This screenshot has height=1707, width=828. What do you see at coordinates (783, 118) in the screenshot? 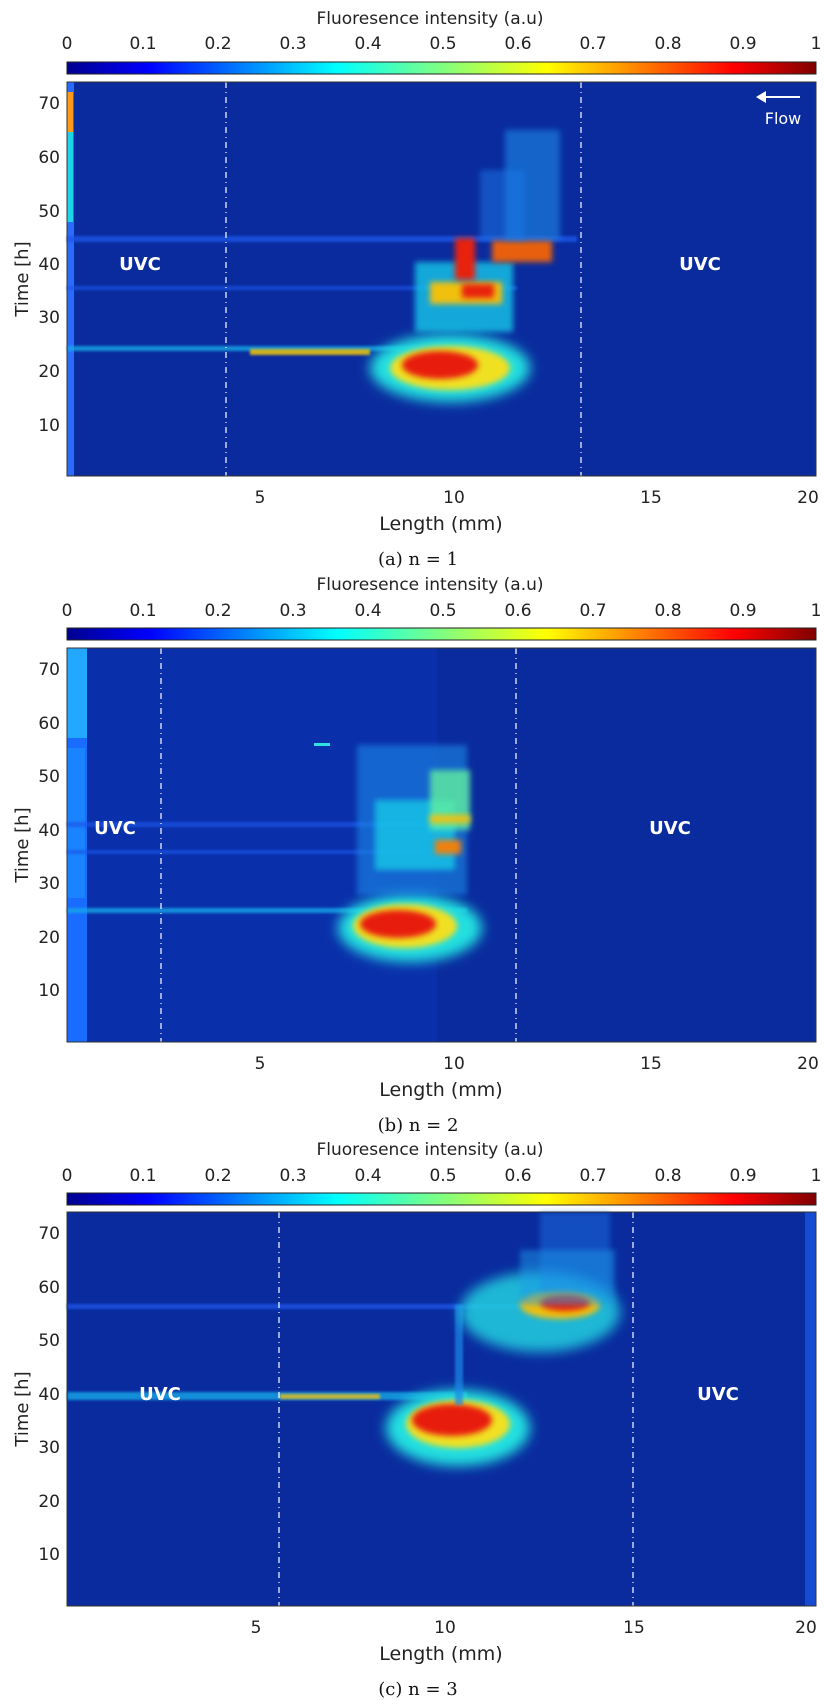
I see `flow-label: Flow` at bounding box center [783, 118].